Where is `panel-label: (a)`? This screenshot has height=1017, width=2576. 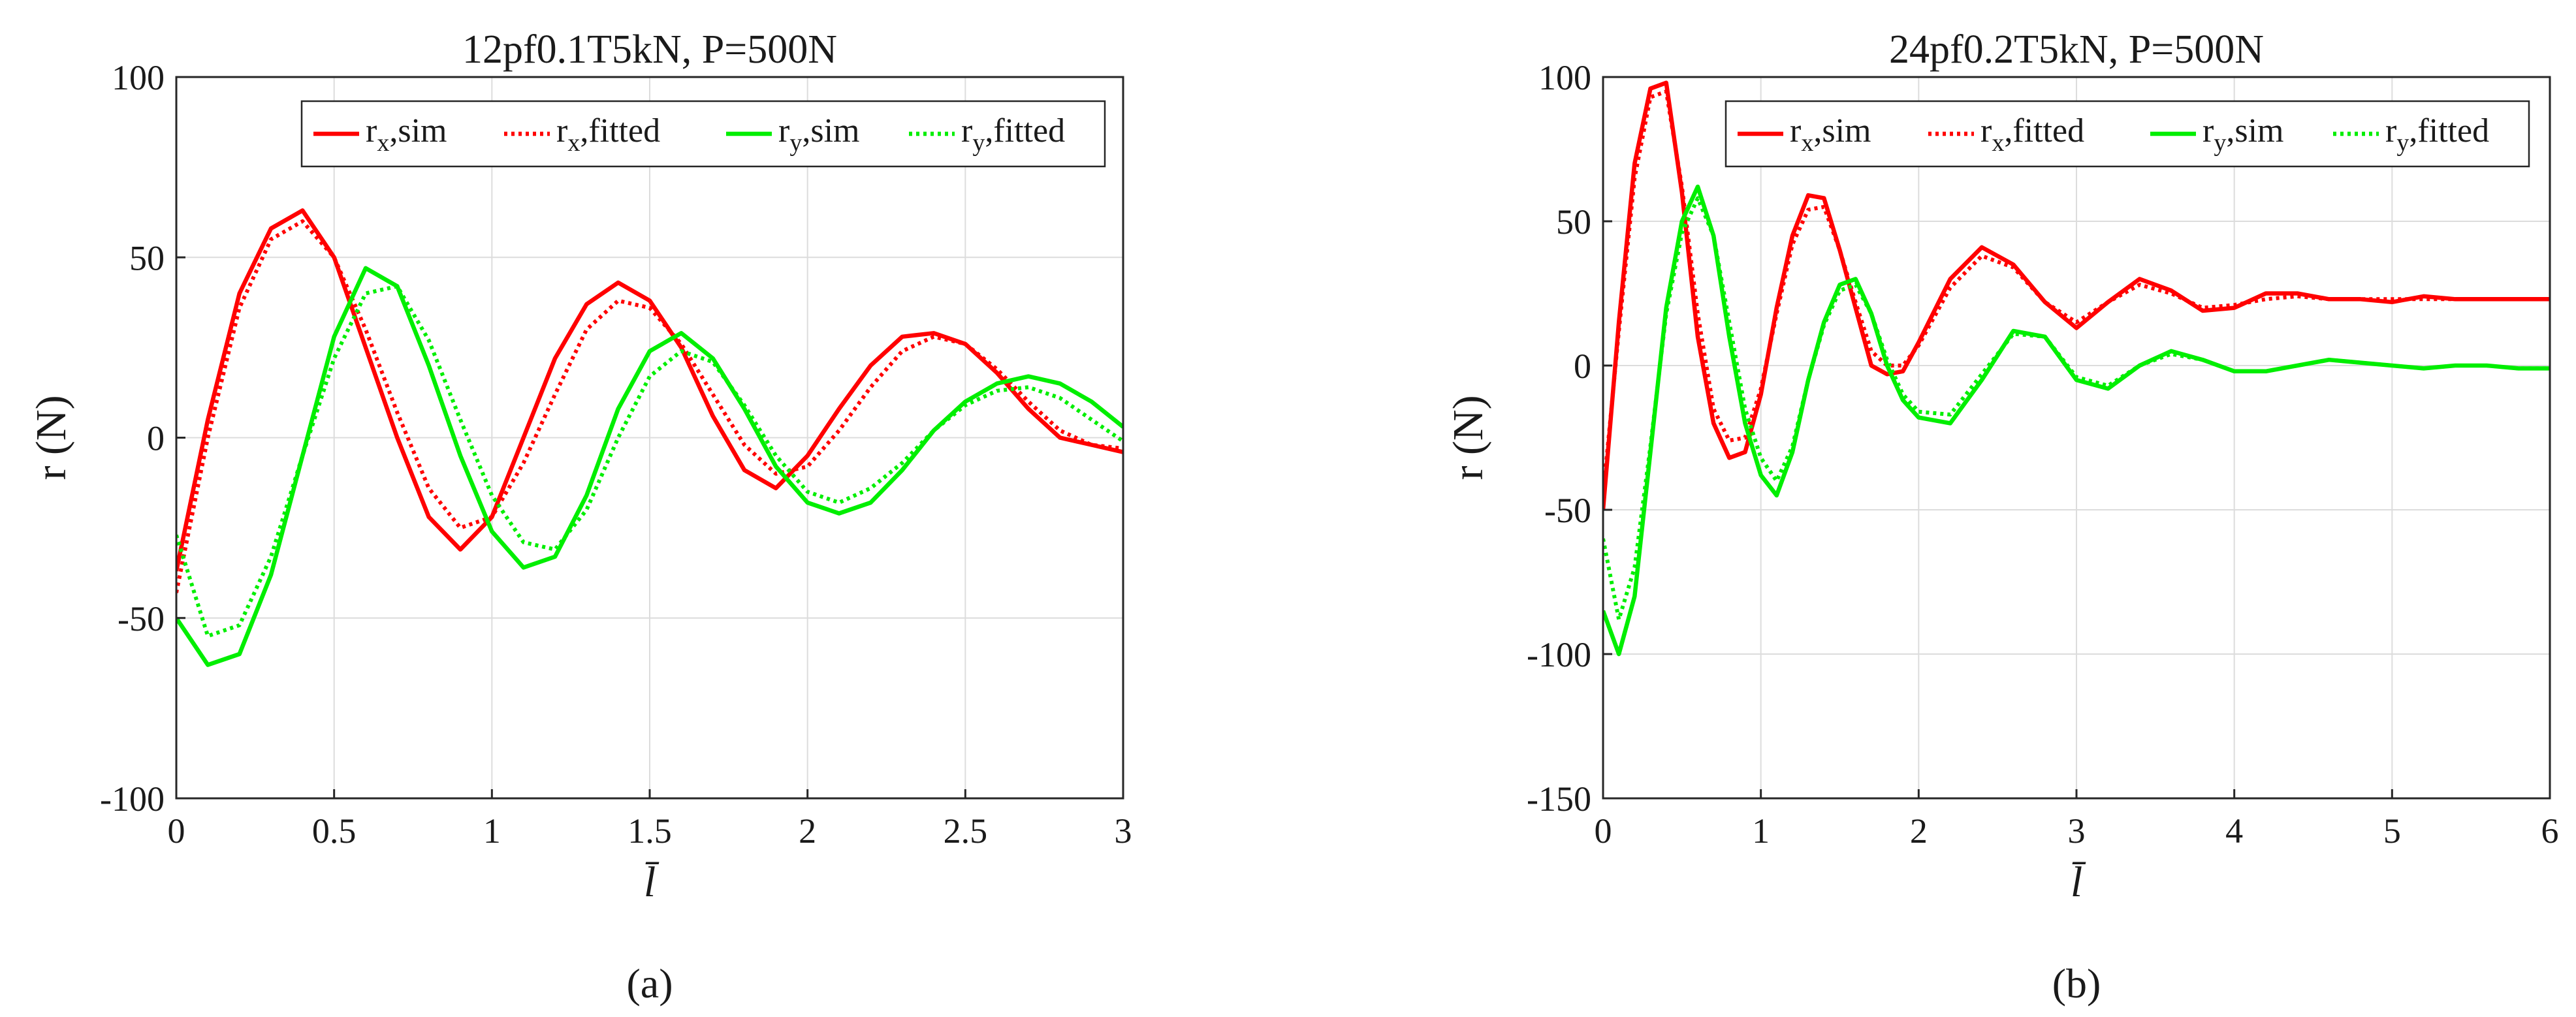
panel-label: (a) is located at coordinates (649, 983).